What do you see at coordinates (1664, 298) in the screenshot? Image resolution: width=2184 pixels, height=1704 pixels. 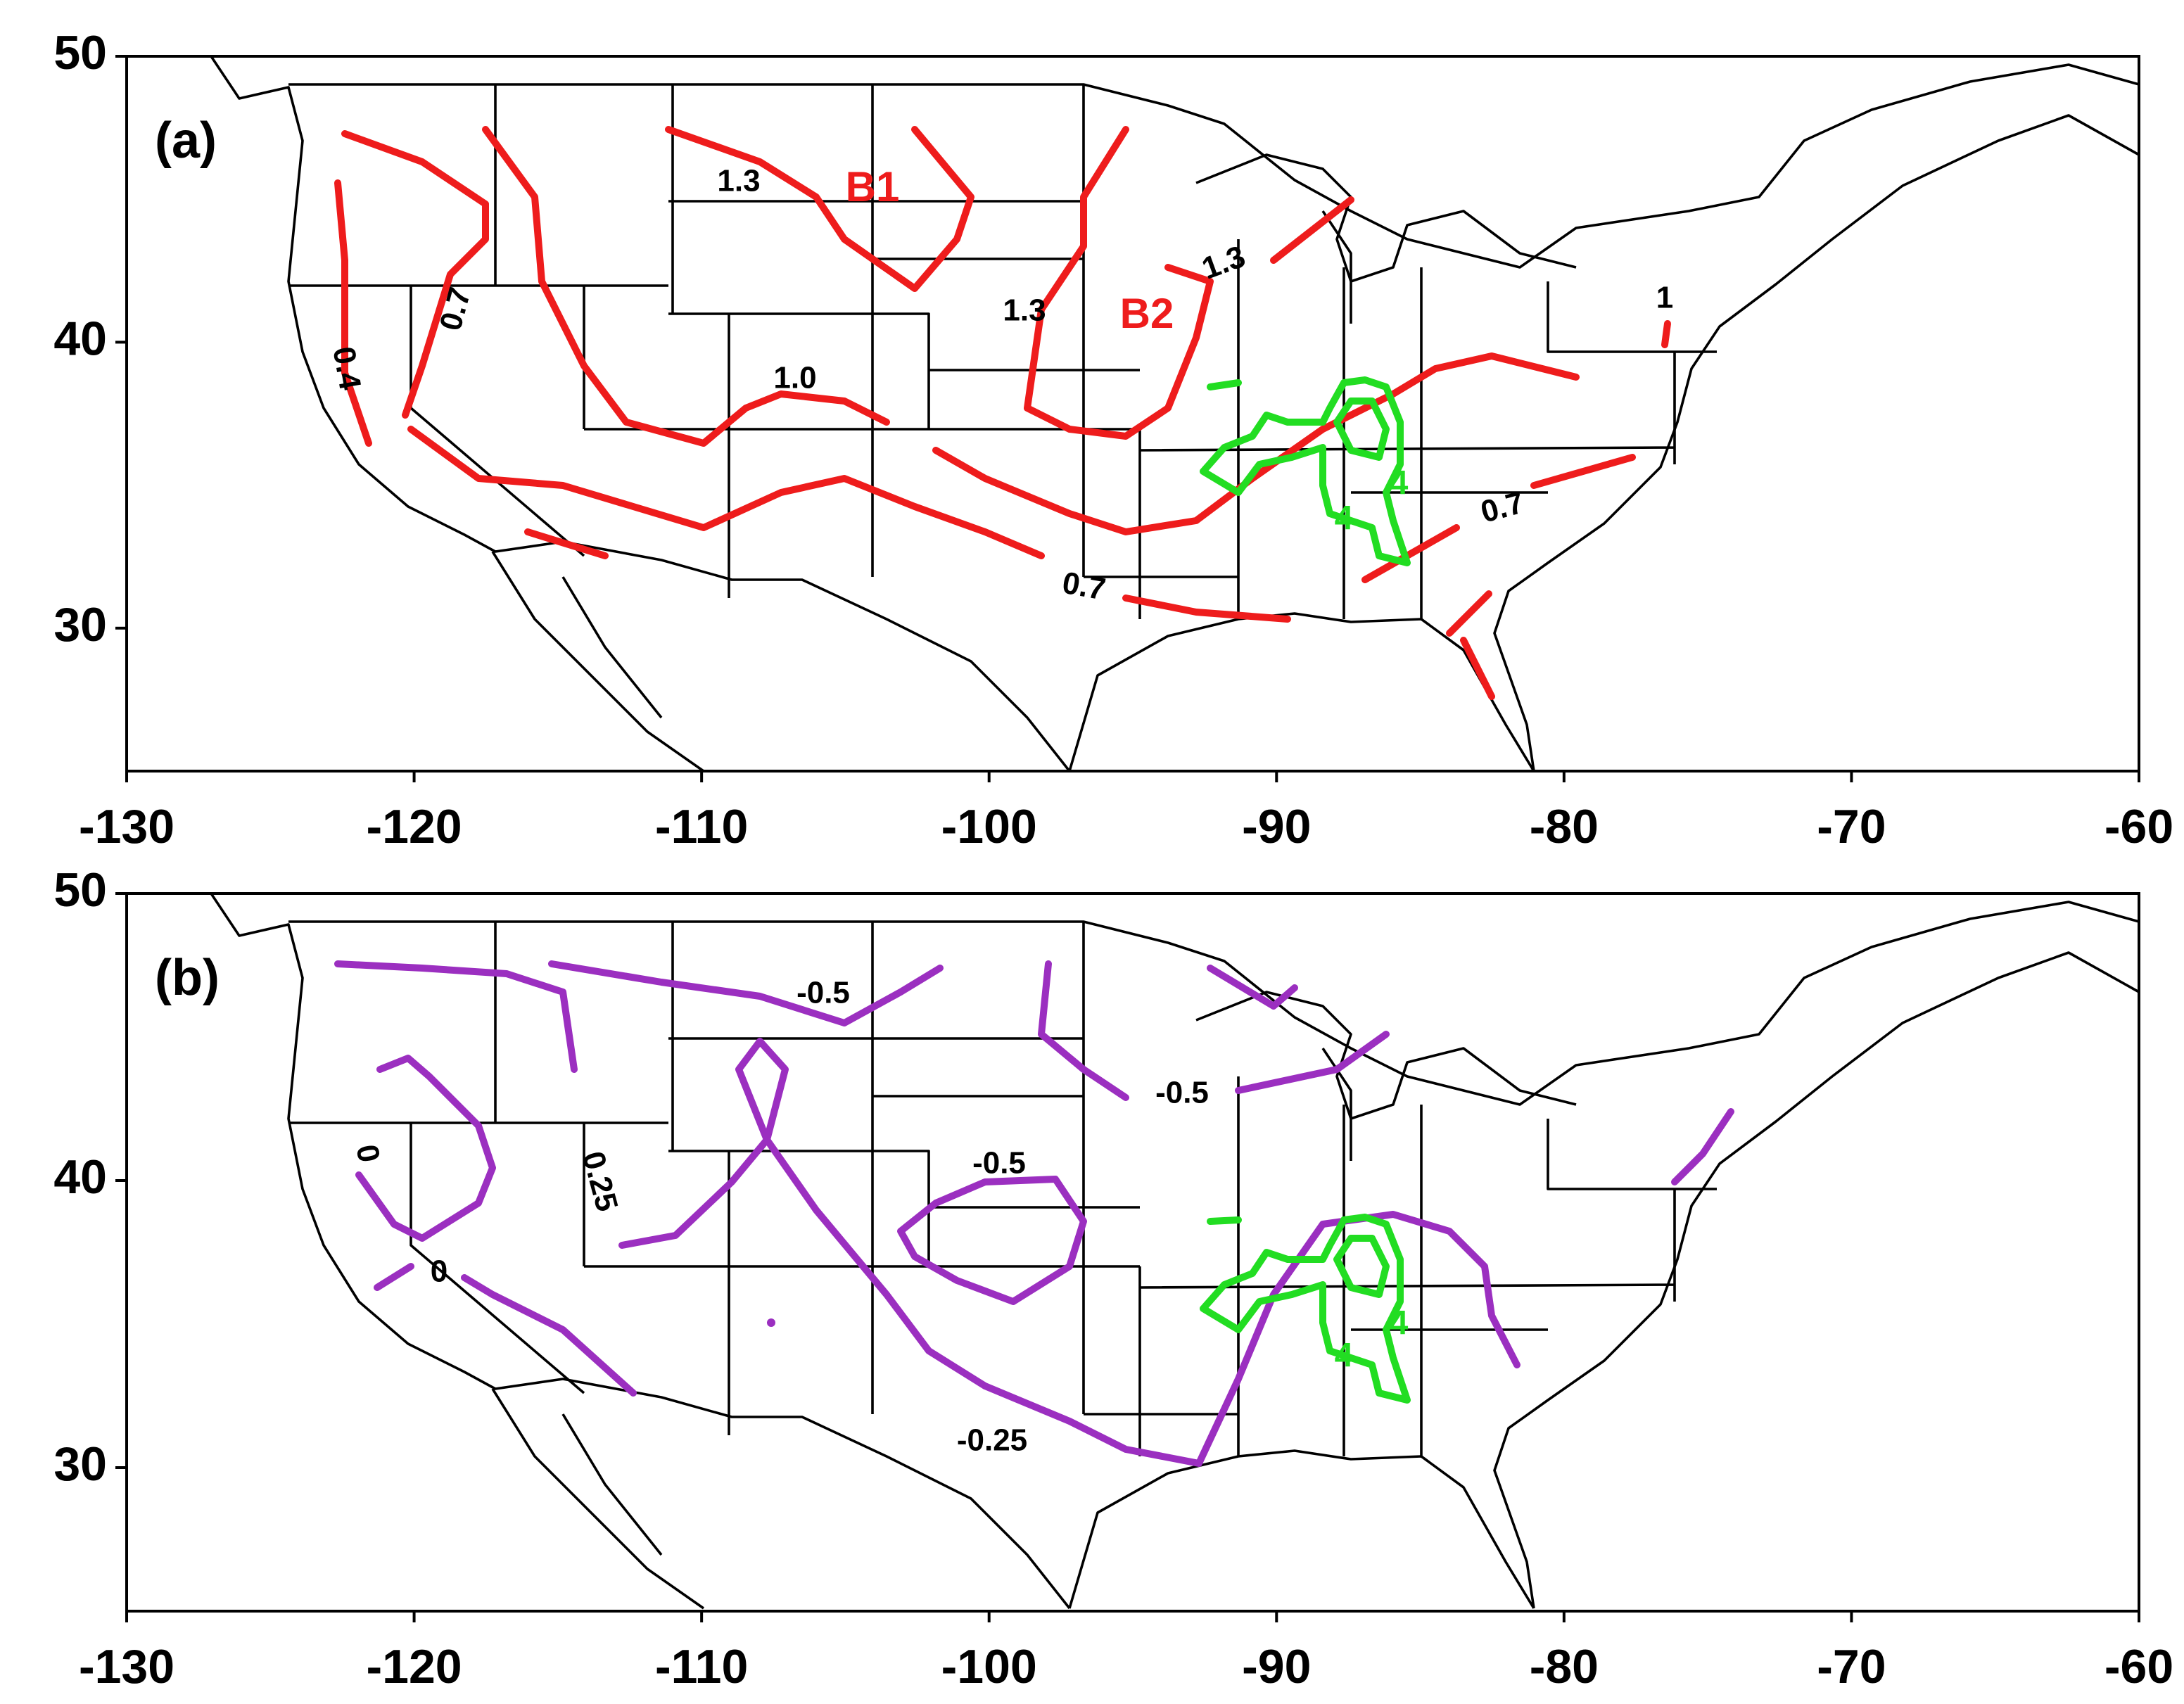 I see `contour-label: 1` at bounding box center [1664, 298].